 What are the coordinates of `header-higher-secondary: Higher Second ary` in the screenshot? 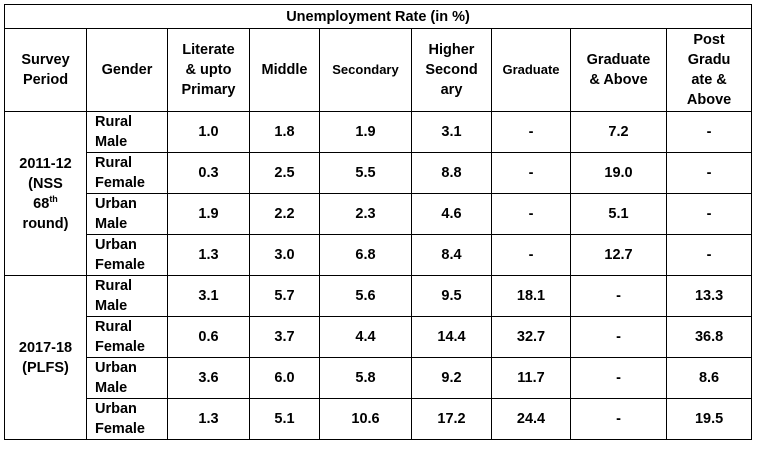 It's located at (451, 70).